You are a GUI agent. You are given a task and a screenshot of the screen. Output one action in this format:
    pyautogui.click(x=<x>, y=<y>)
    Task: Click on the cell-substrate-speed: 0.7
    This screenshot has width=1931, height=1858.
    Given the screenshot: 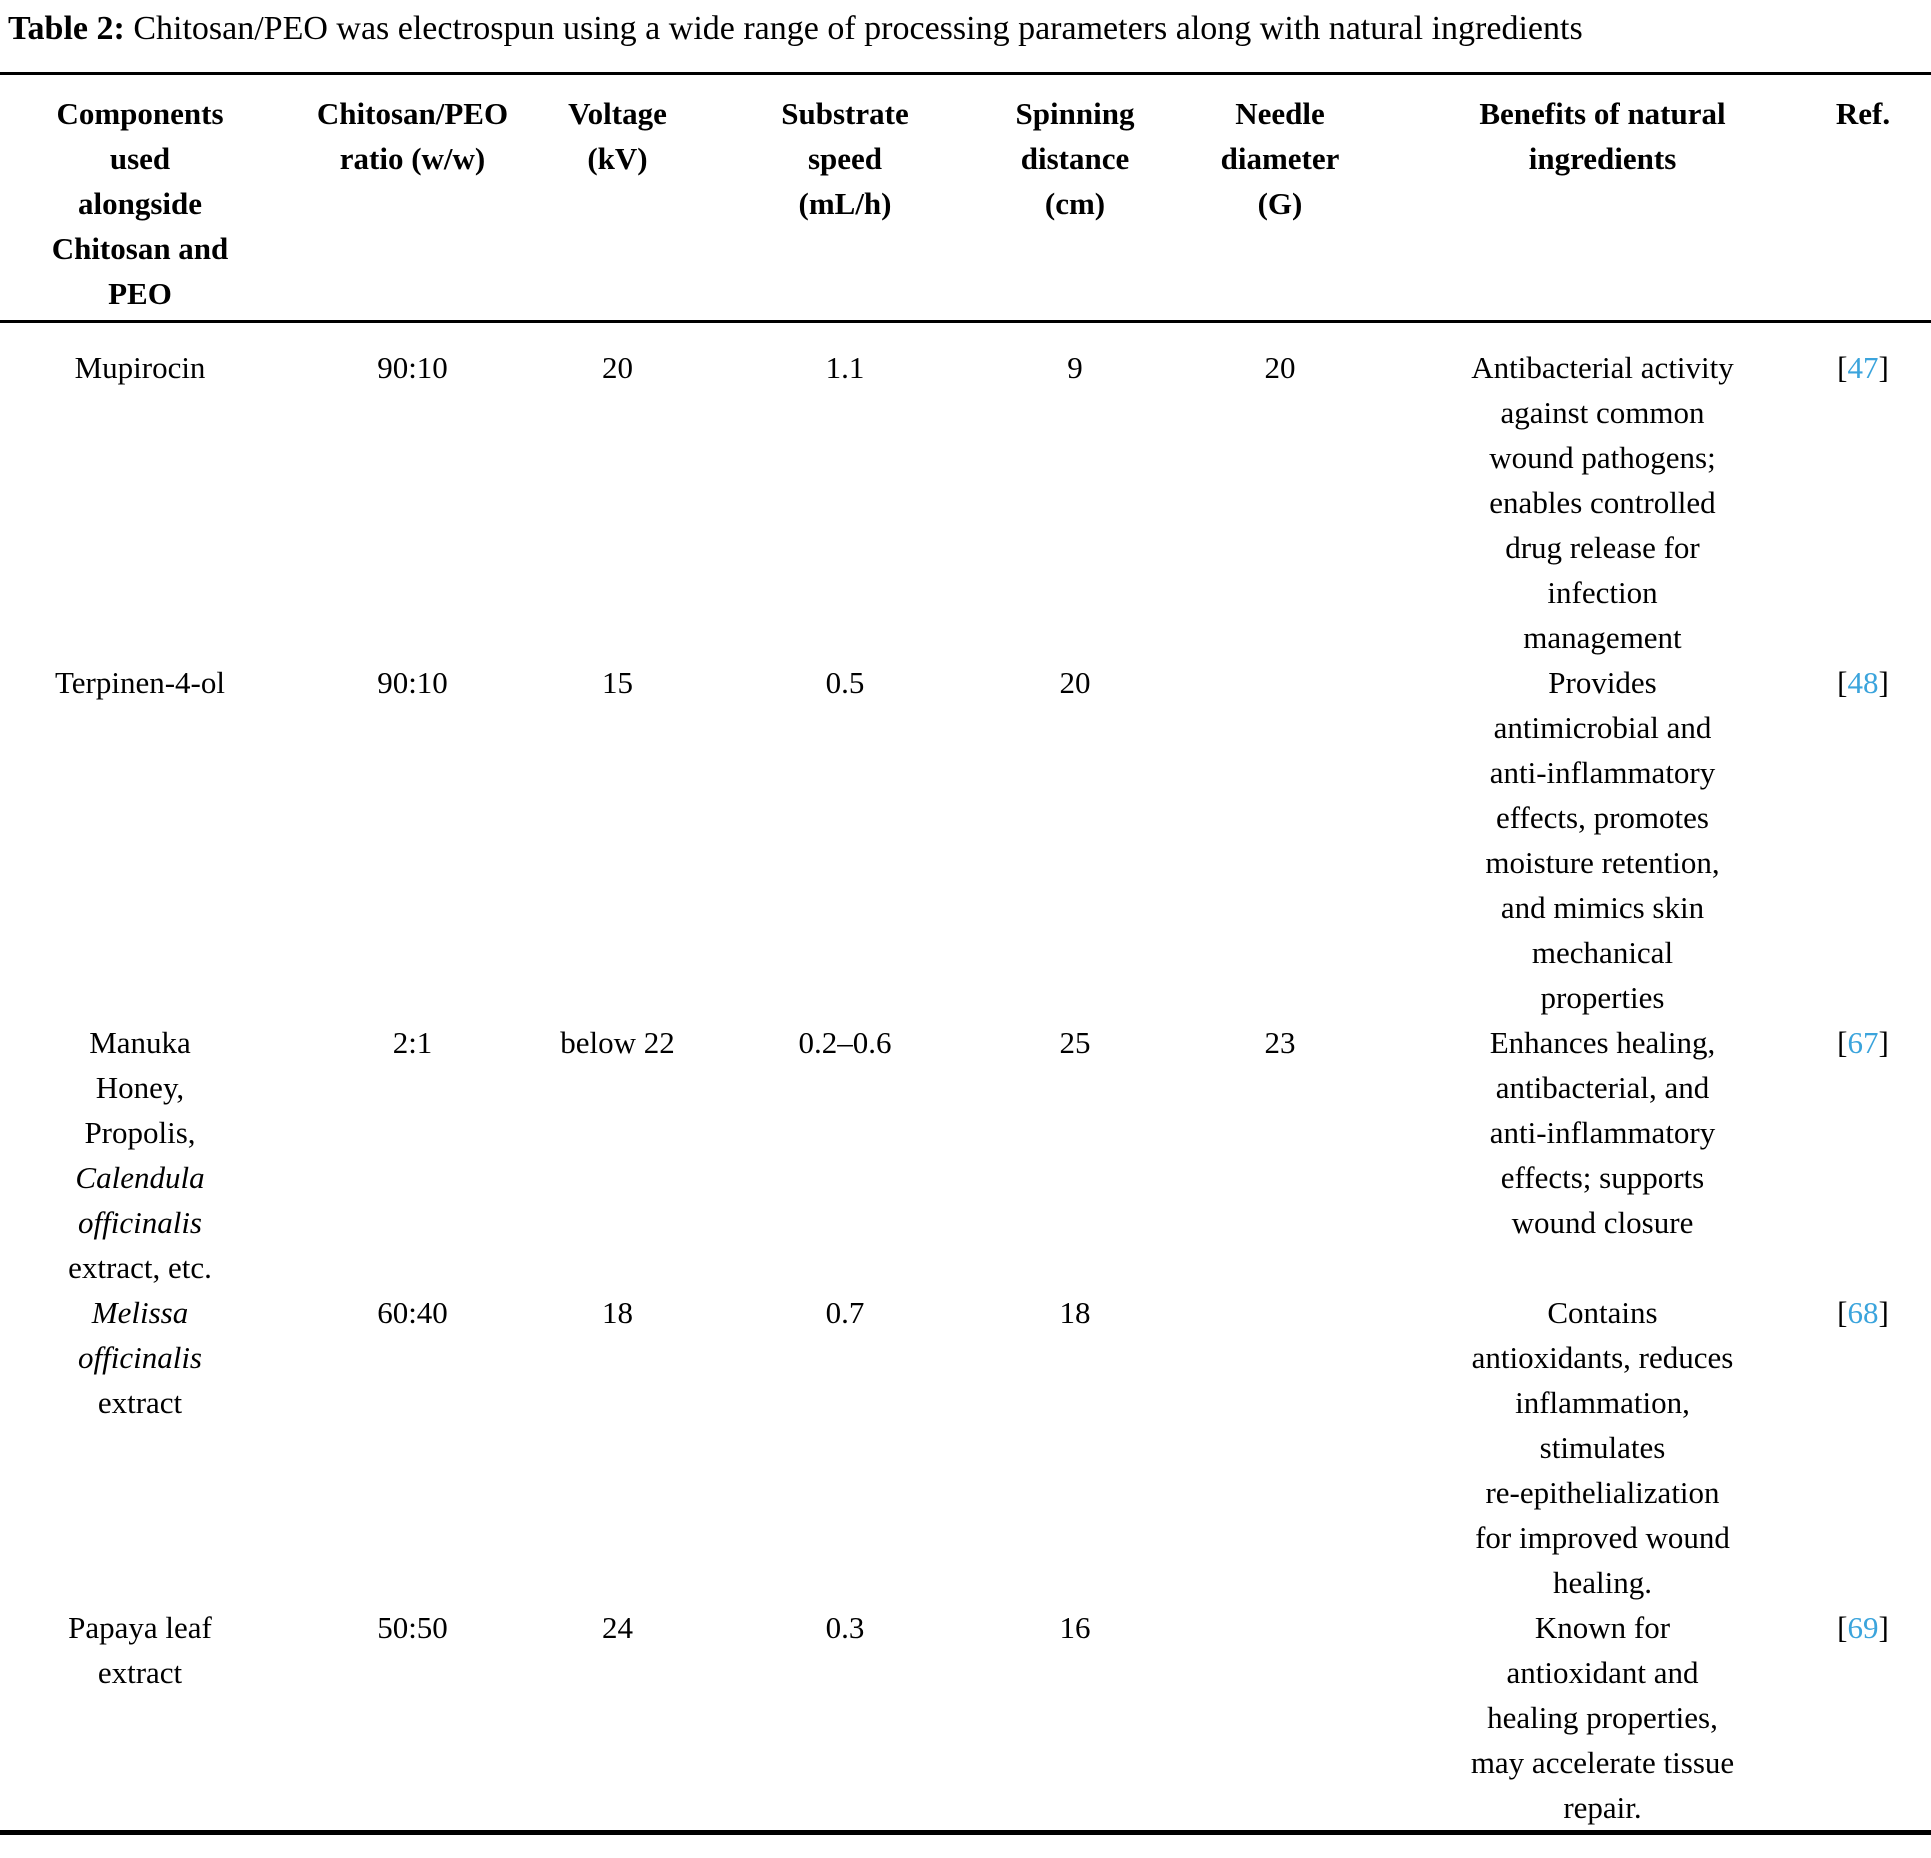 What is the action you would take?
    pyautogui.click(x=845, y=1312)
    